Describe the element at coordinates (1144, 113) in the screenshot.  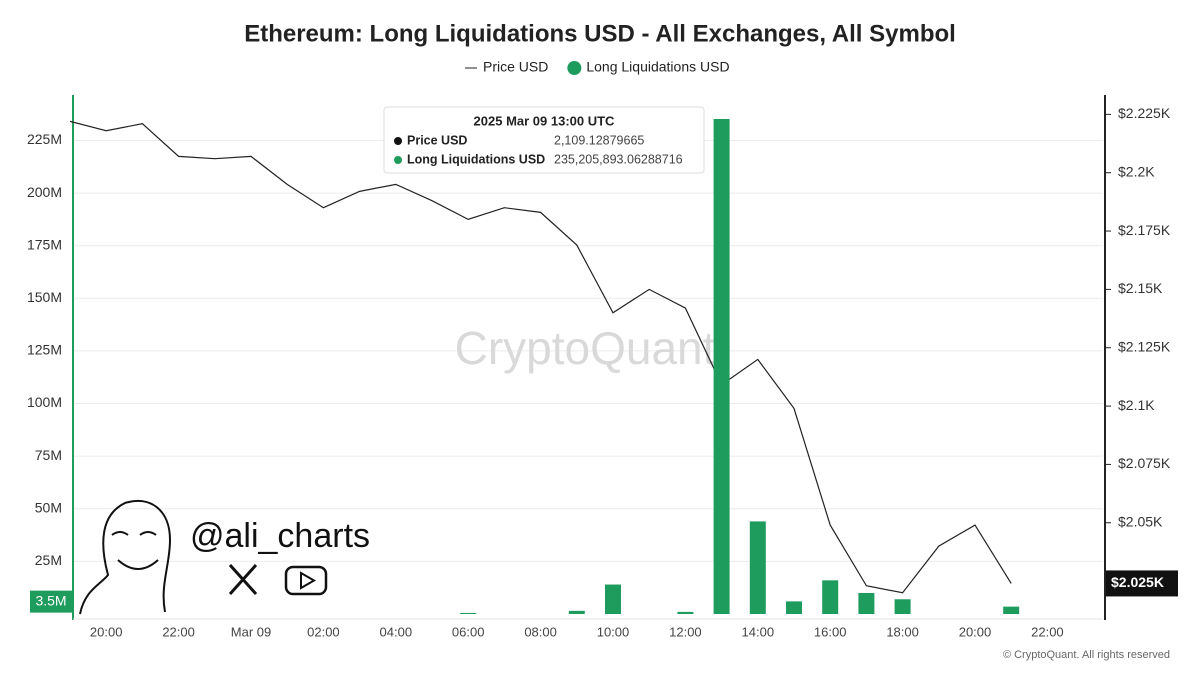
I see `y2-tick-label: $2.225K` at that location.